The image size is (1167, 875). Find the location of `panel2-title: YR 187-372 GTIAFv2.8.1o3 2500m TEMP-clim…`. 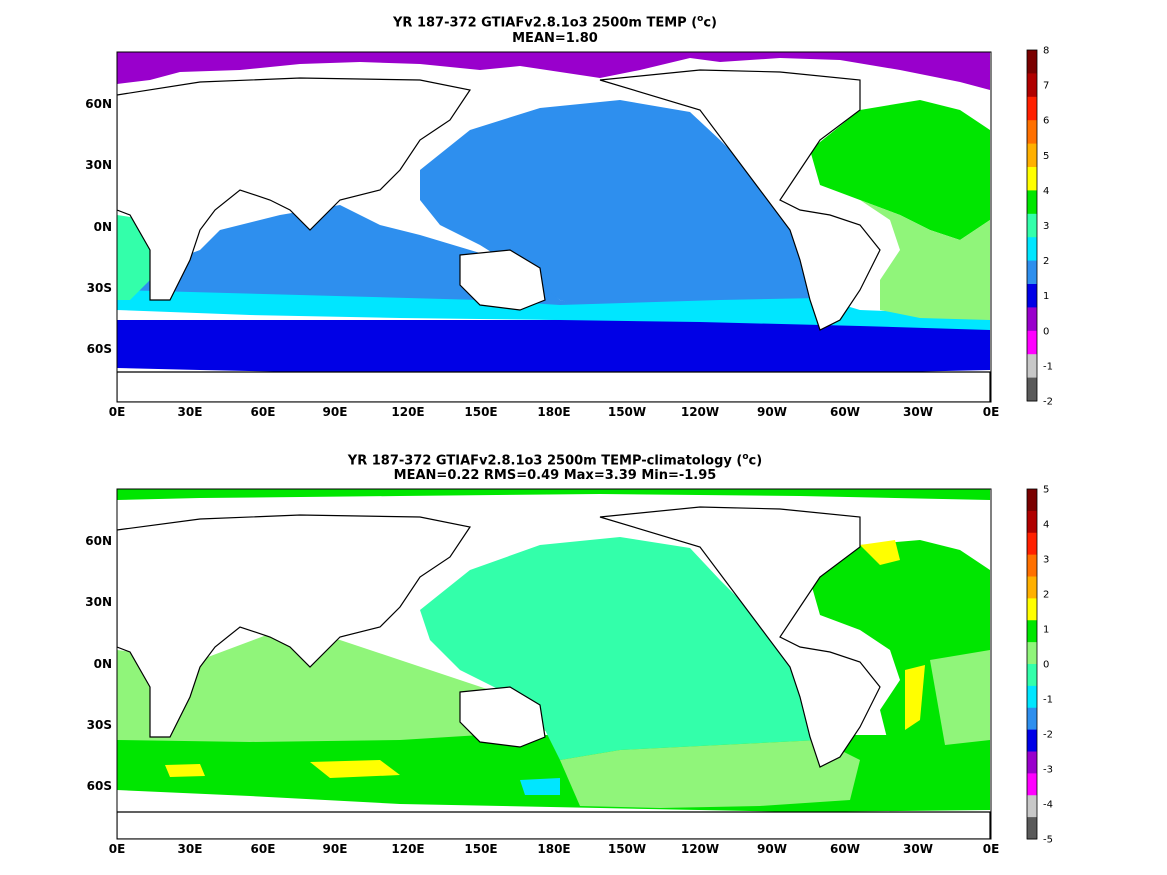

panel2-title: YR 187-372 GTIAFv2.8.1o3 2500m TEMP-clim… is located at coordinates (555, 460).